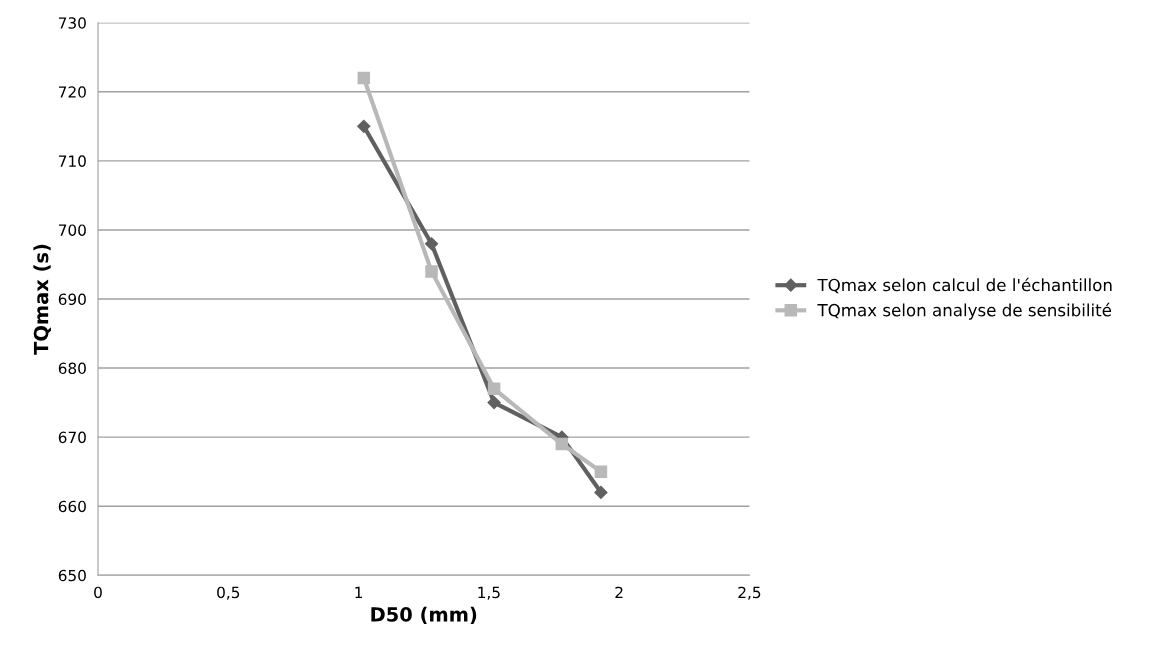 The image size is (1153, 650). What do you see at coordinates (964, 311) in the screenshot?
I see `legend-label: TQmax selon analyse de sensibilité` at bounding box center [964, 311].